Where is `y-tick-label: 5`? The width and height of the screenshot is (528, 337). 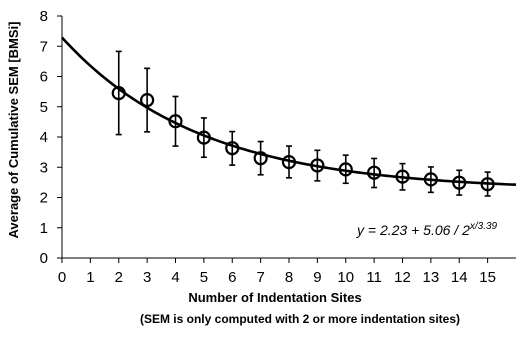 y-tick-label: 5 is located at coordinates (44, 107).